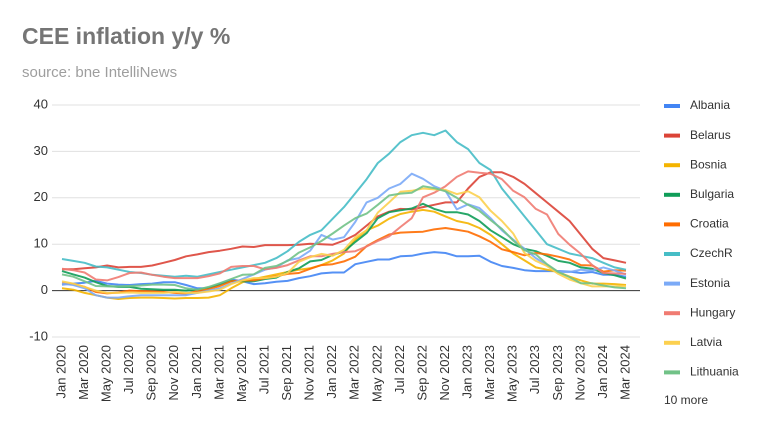  Describe the element at coordinates (331, 372) in the screenshot. I see `x-tick-label: Jan 2022` at that location.